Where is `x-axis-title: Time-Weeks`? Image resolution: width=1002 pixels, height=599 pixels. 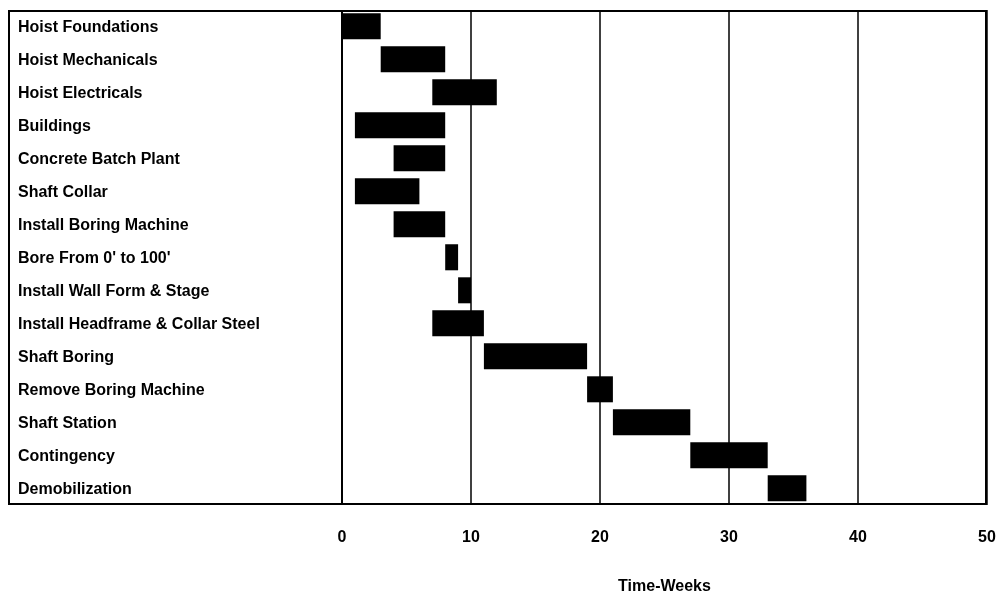
x-axis-title: Time-Weeks is located at coordinates (664, 585).